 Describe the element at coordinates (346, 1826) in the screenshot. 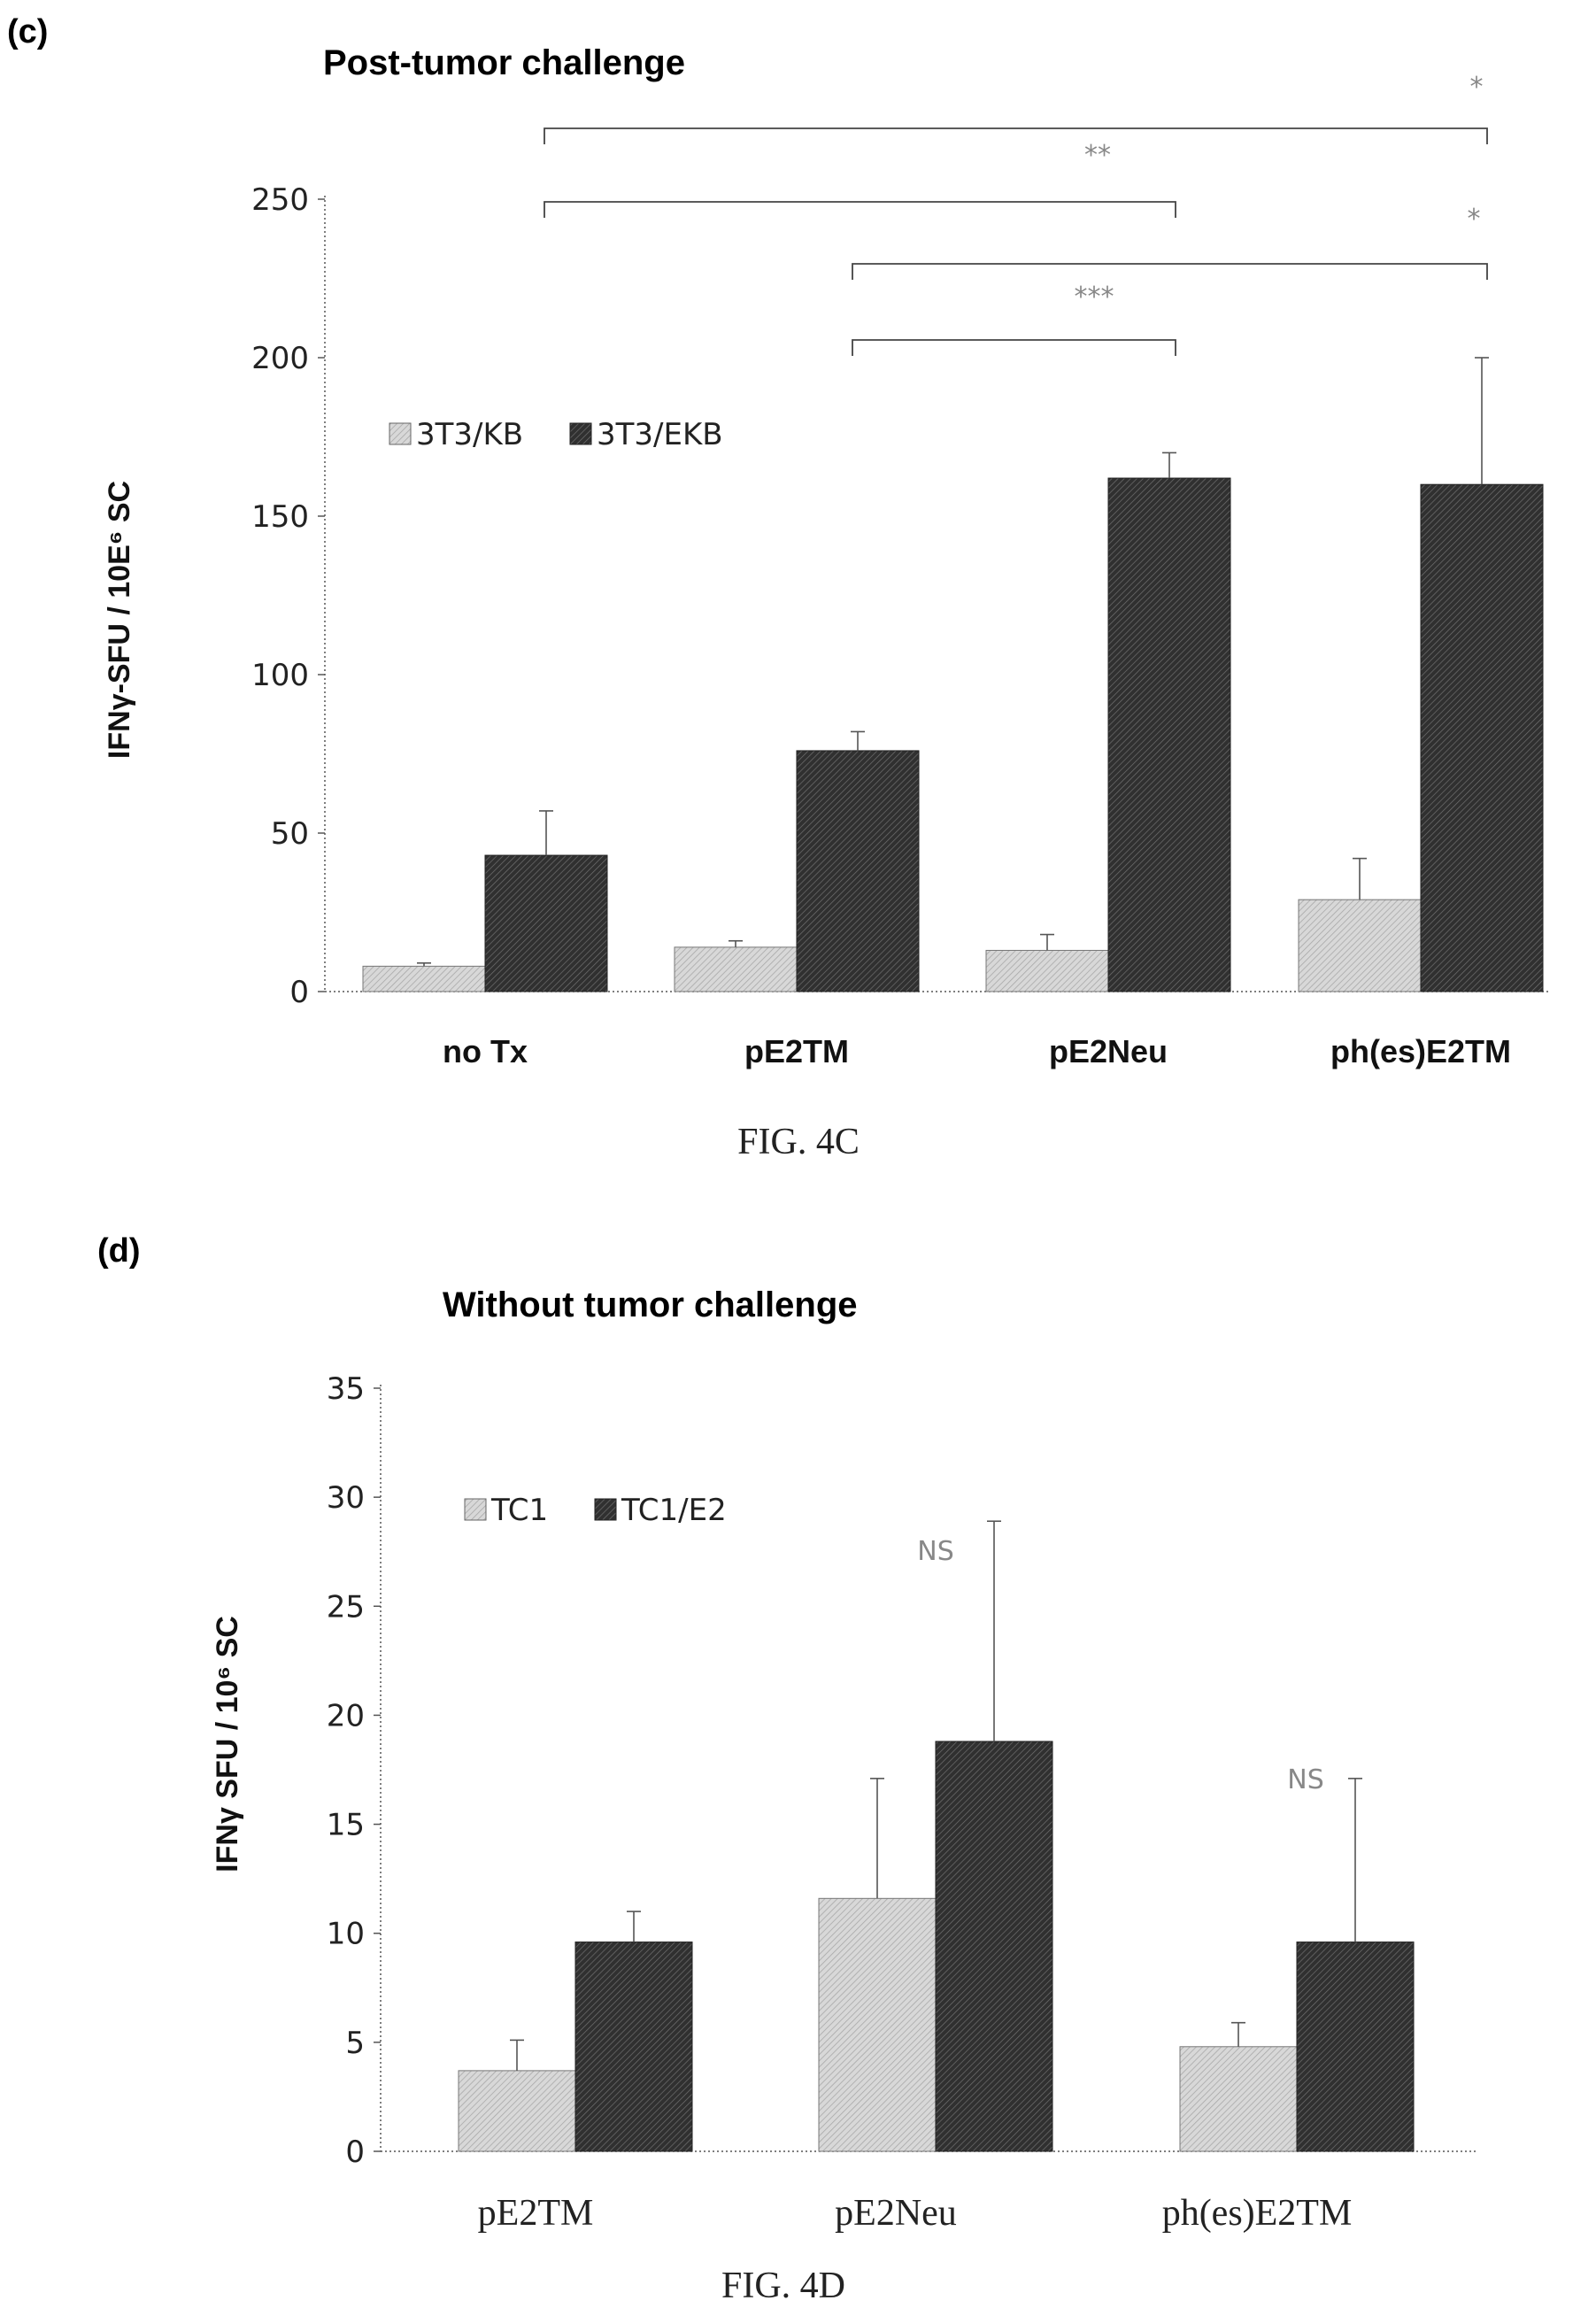

I see `y-tick-label: 15` at that location.